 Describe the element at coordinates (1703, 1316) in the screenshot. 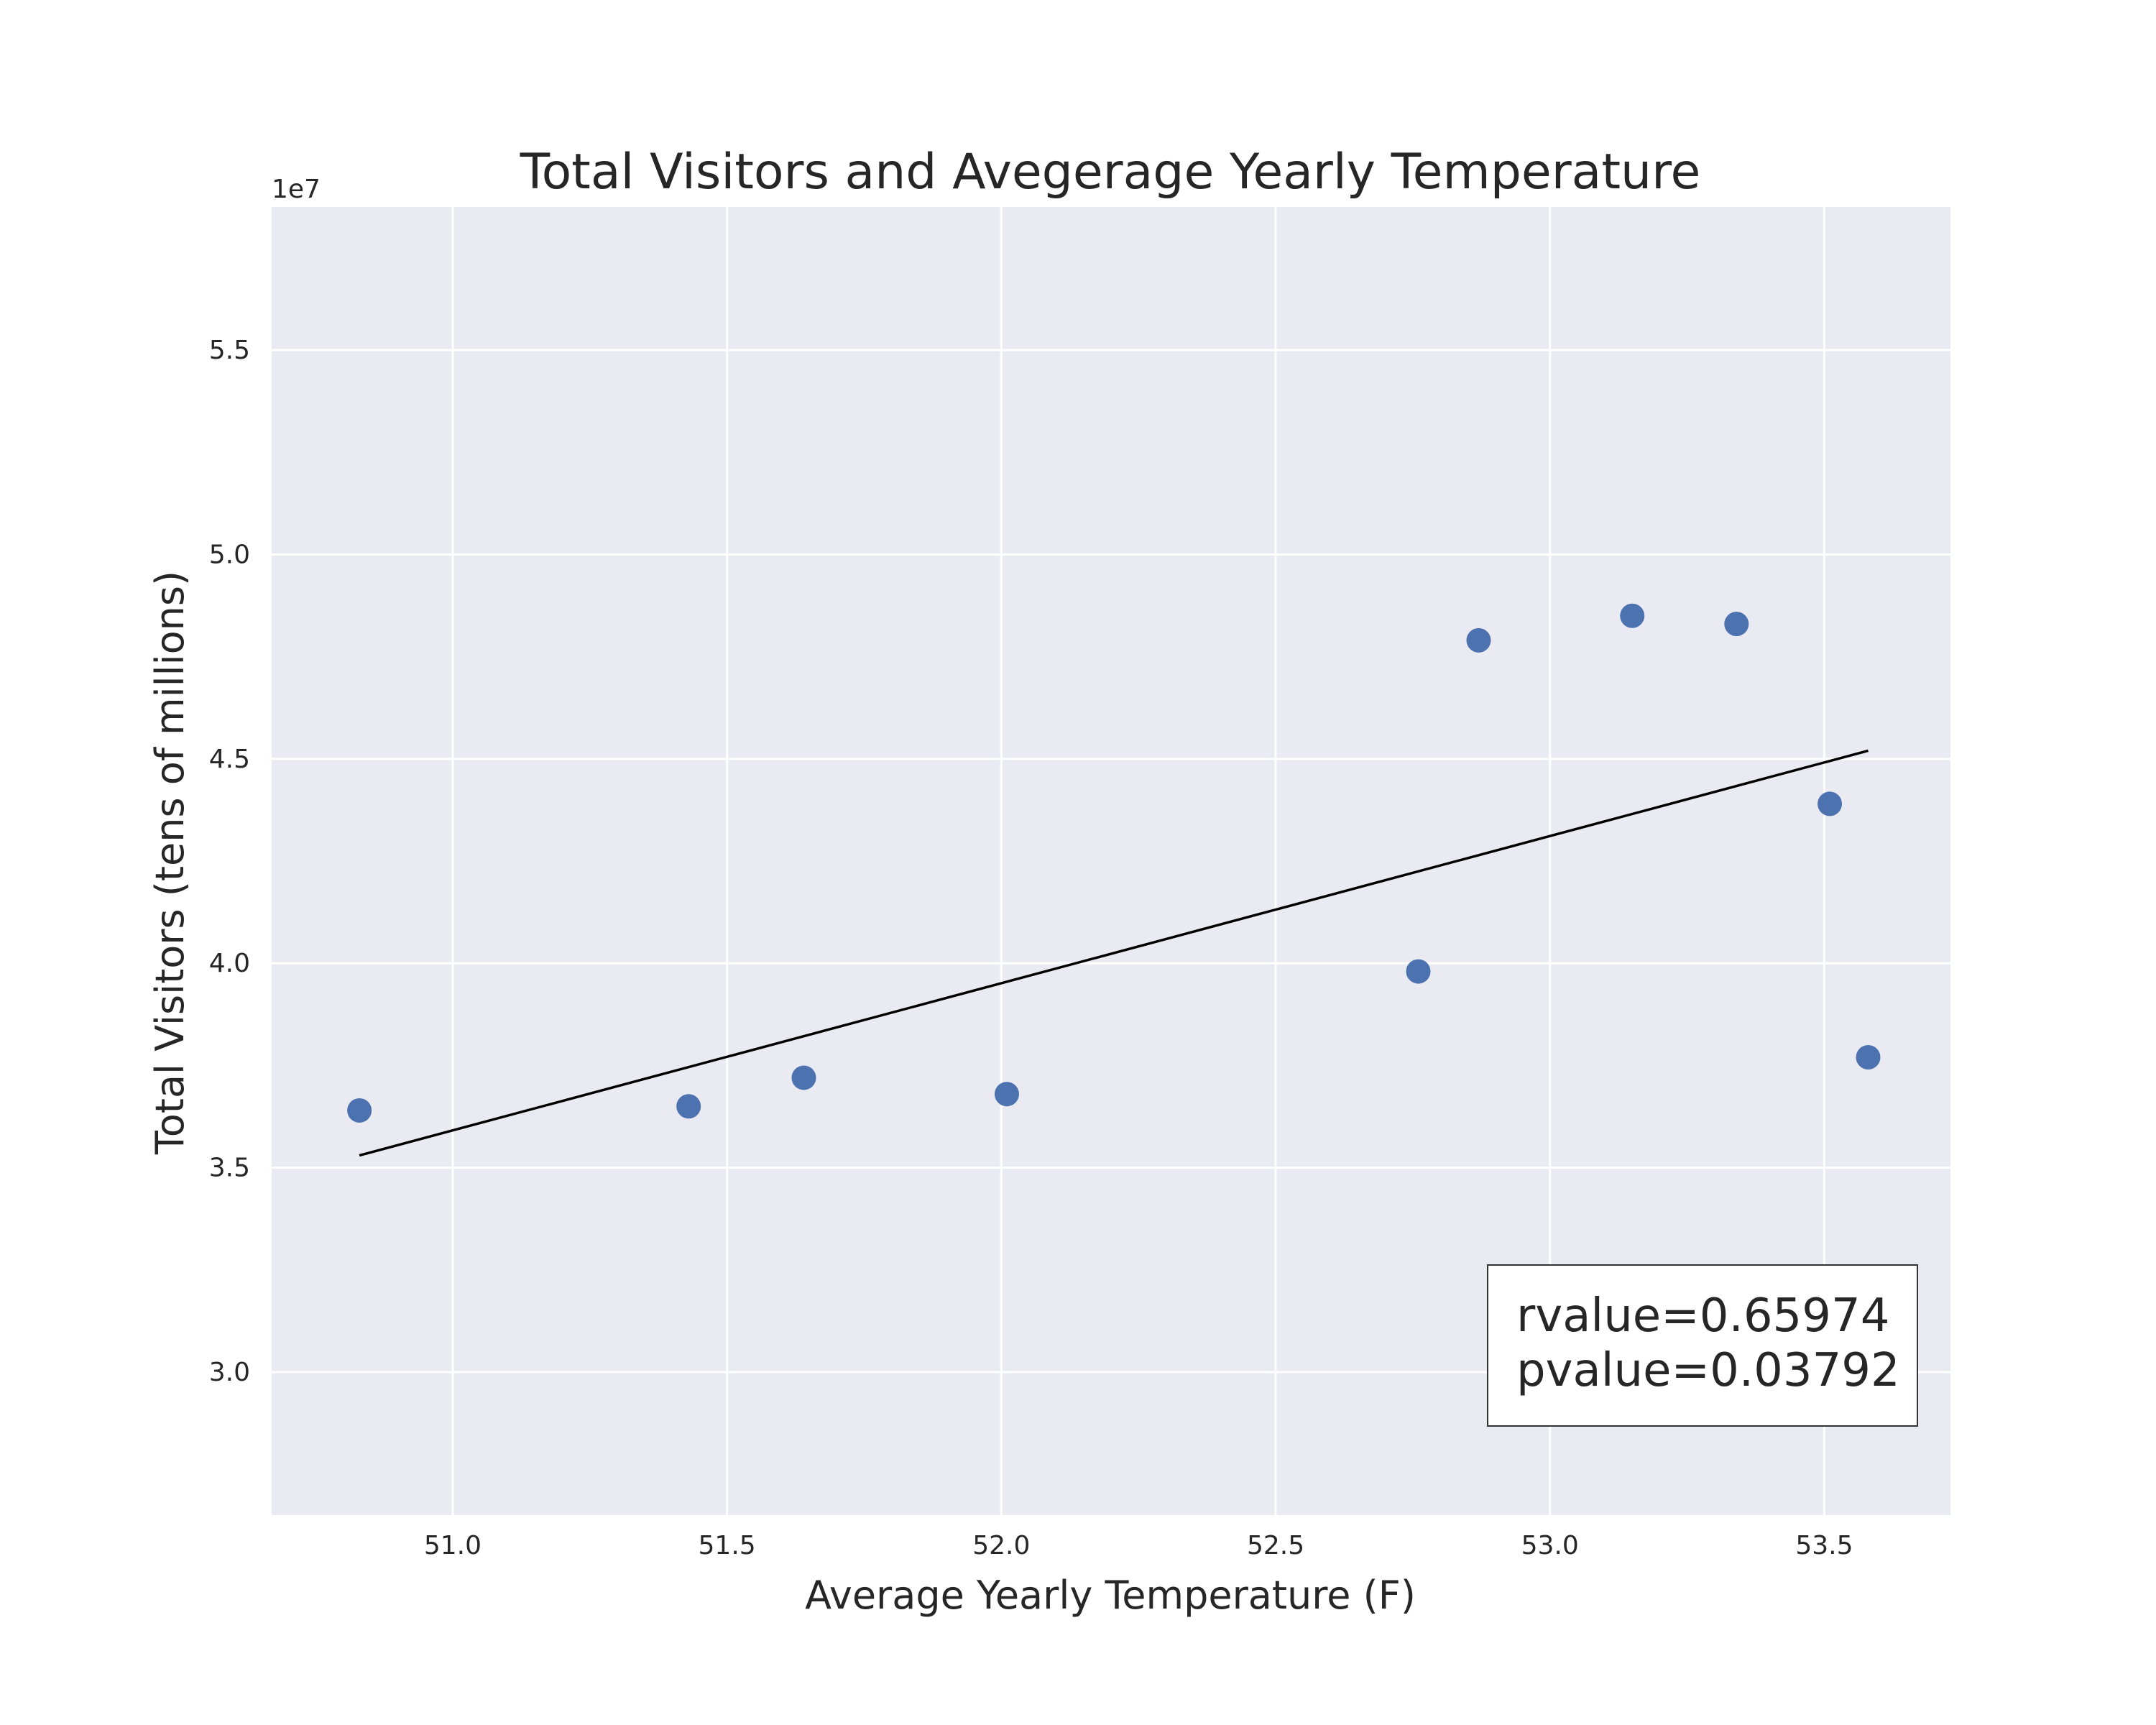

I see `rvalue-text: rvalue=0.65974` at that location.